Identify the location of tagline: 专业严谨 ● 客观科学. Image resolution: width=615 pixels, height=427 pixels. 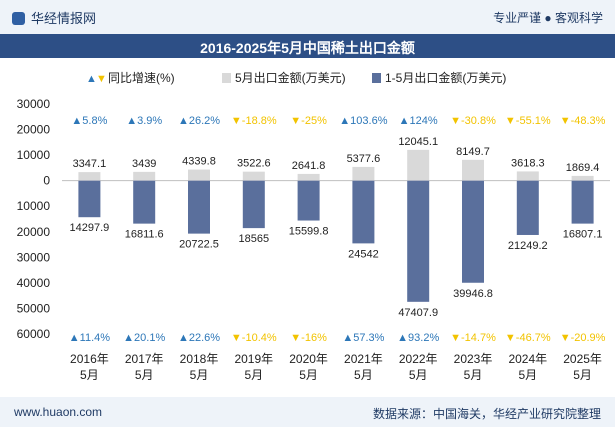
(548, 18).